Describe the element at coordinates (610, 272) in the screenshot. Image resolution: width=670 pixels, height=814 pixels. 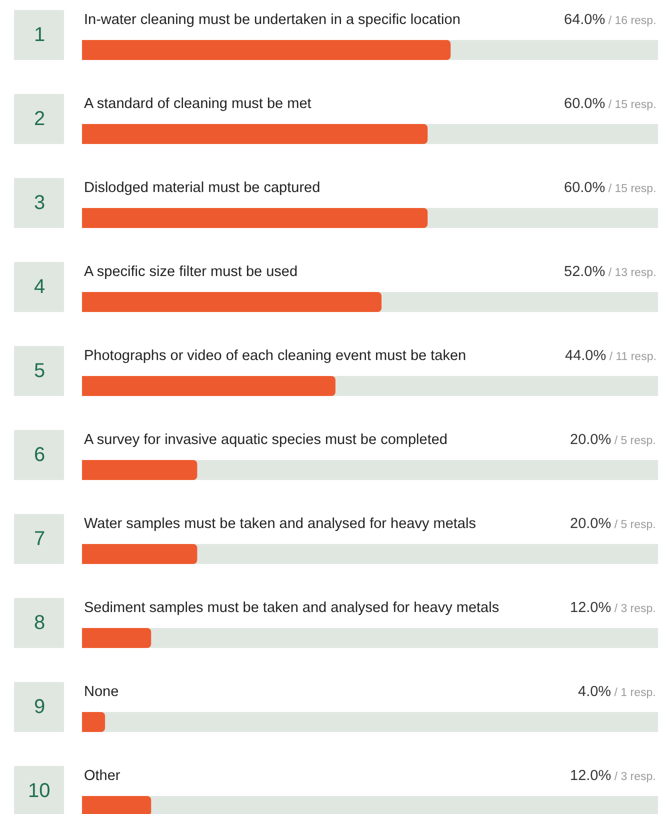
I see `data-label: 52.0% / 13 resp.` at that location.